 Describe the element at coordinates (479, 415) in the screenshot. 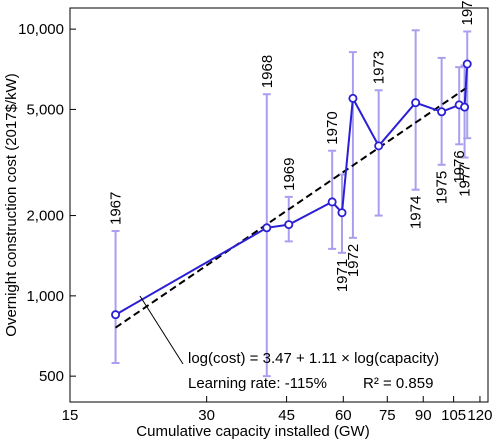

I see `x-tick-label: 120` at that location.